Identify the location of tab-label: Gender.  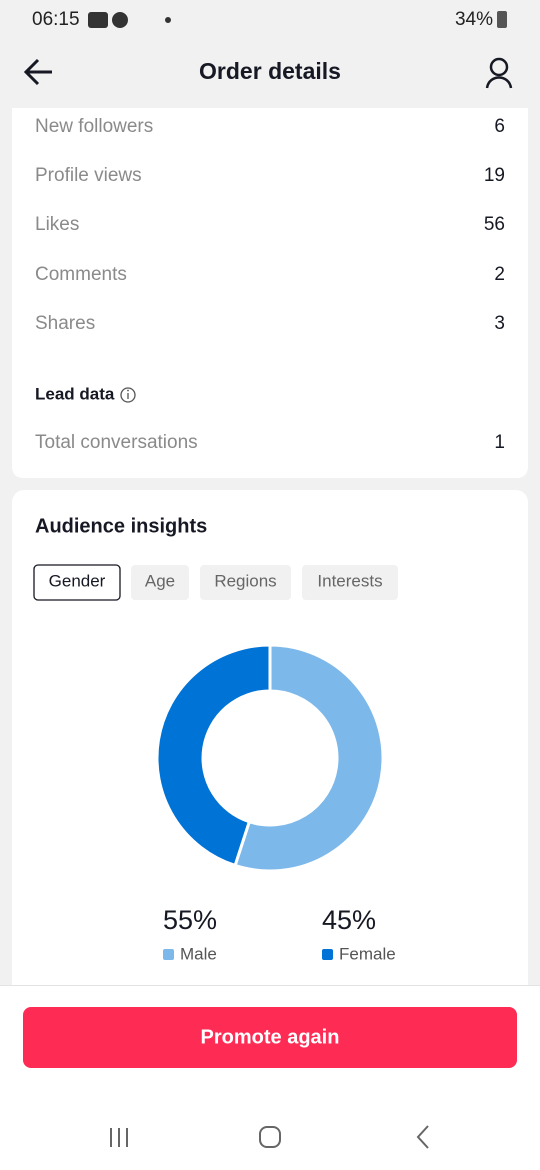
(77, 580).